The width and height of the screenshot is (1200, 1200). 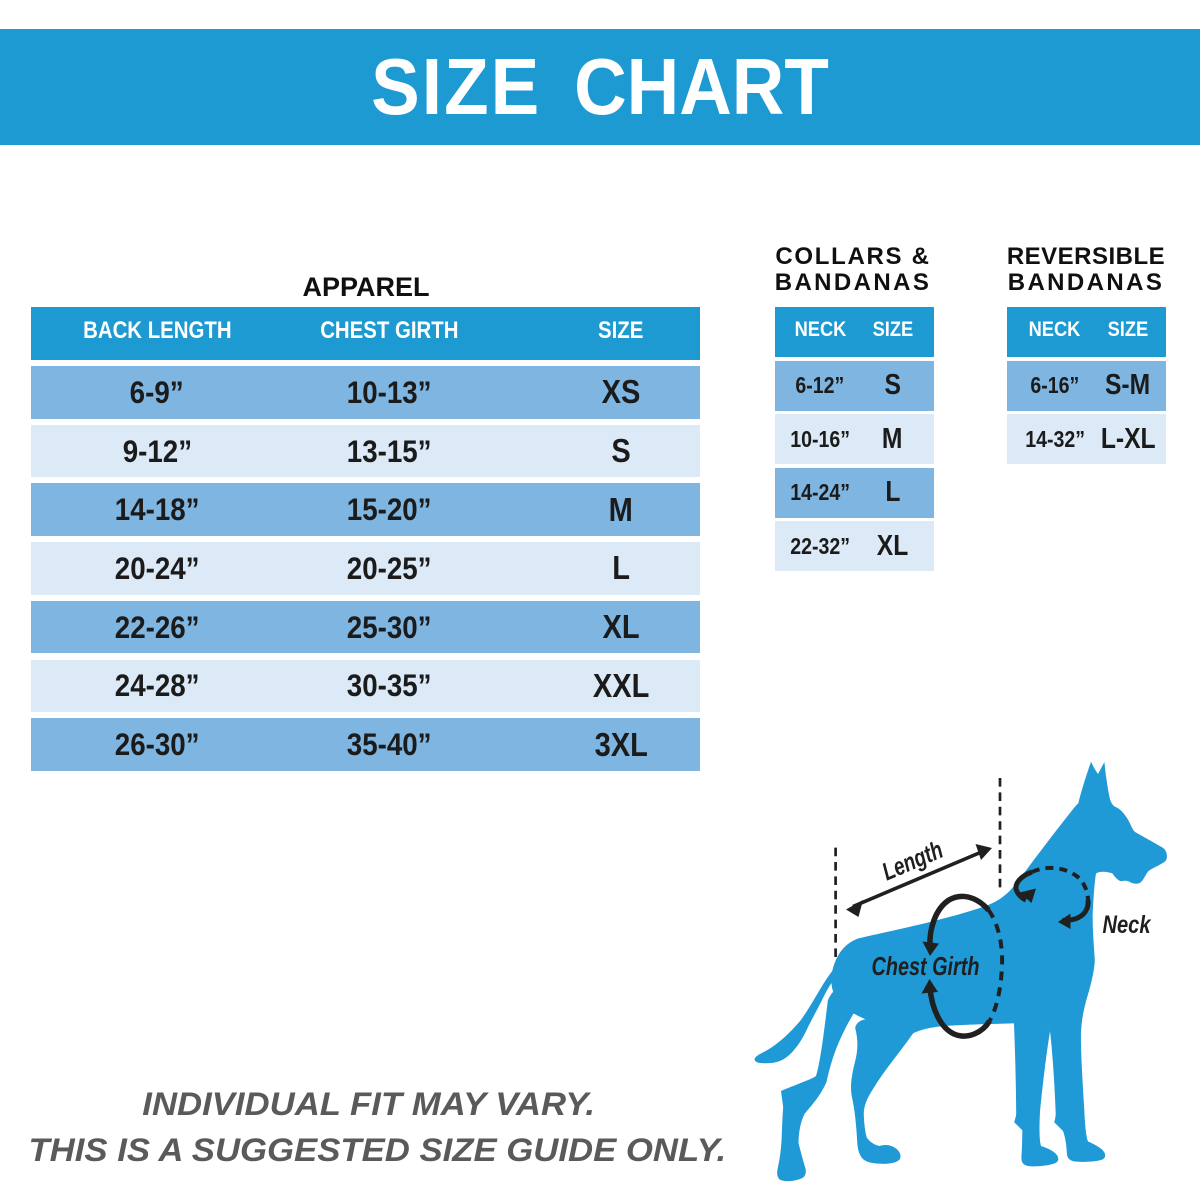 I want to click on svg-text: Length, so click(x=912, y=861).